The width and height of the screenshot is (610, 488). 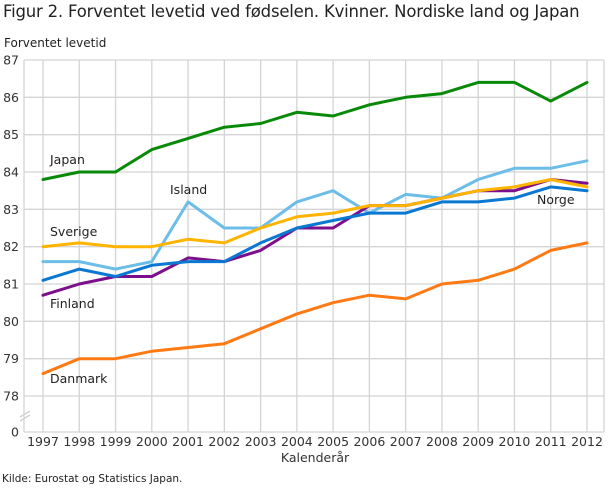 What do you see at coordinates (55, 43) in the screenshot?
I see `y-axis-label: Forventet levetid` at bounding box center [55, 43].